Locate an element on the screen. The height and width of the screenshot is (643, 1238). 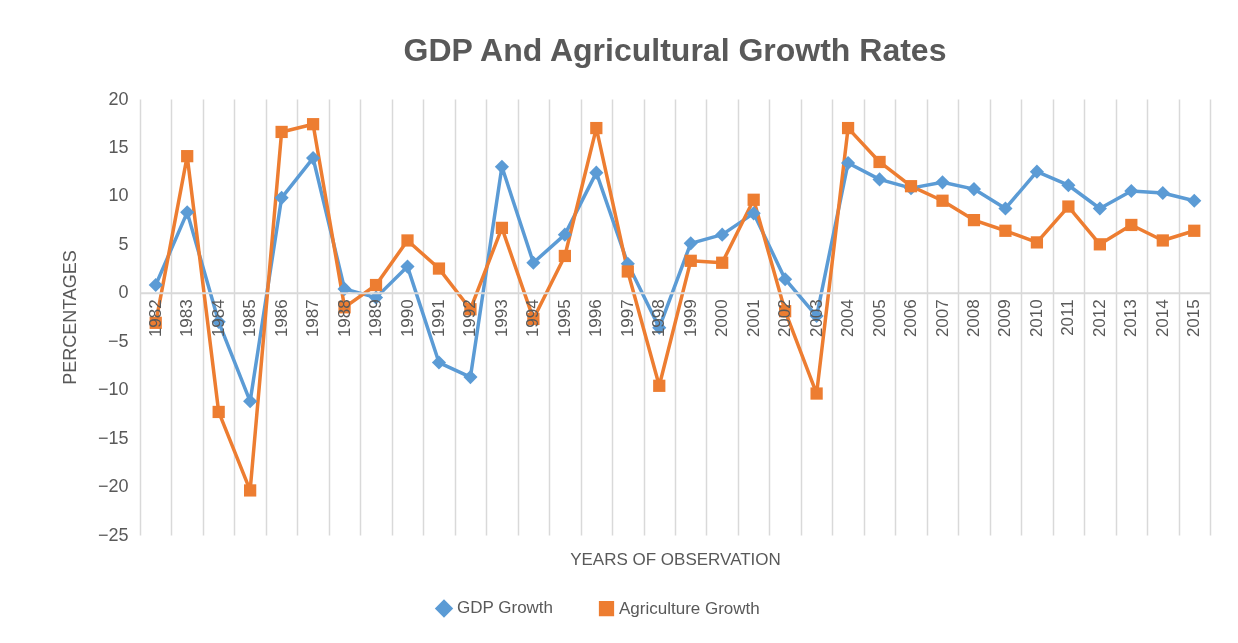
x-axis-title: YEARS OF OBSERVATION is located at coordinates (675, 559).